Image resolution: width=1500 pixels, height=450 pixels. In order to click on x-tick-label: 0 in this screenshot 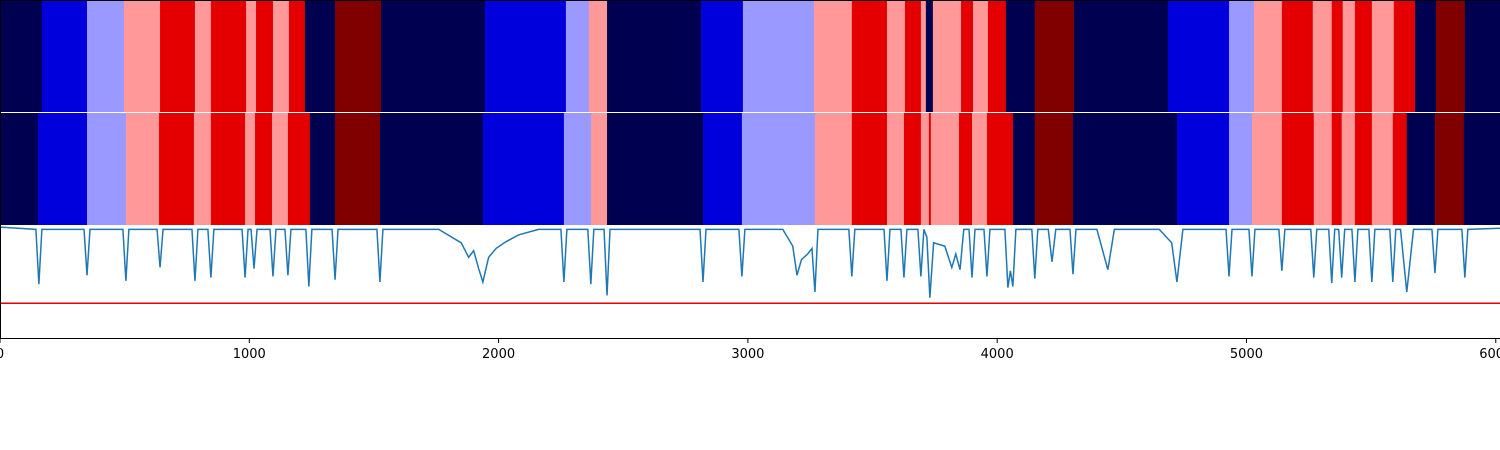, I will do `click(2, 354)`.